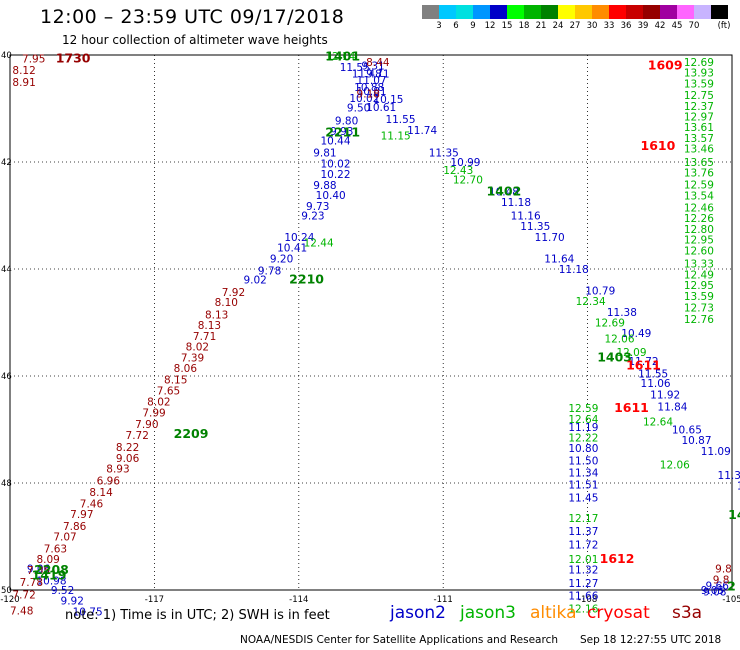 The width and height of the screenshot is (740, 650). What do you see at coordinates (610, 324) in the screenshot?
I see `wave-height-label: 12.69` at bounding box center [610, 324].